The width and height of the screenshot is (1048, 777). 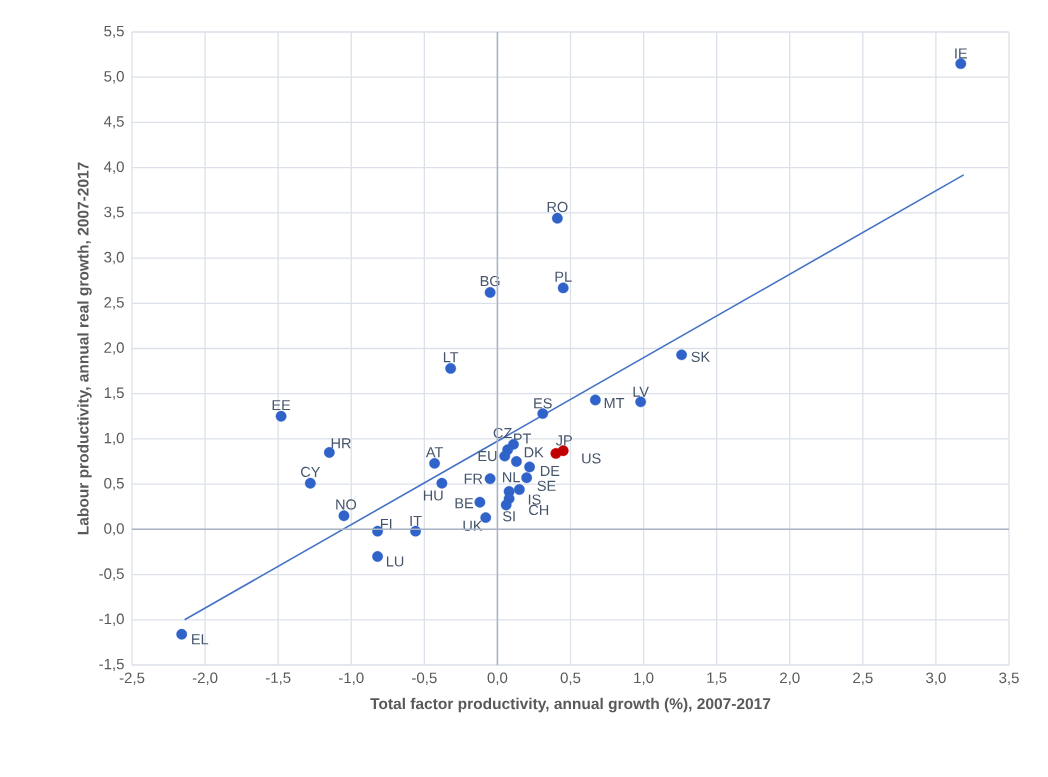 What do you see at coordinates (451, 357) in the screenshot?
I see `annotation: LT` at bounding box center [451, 357].